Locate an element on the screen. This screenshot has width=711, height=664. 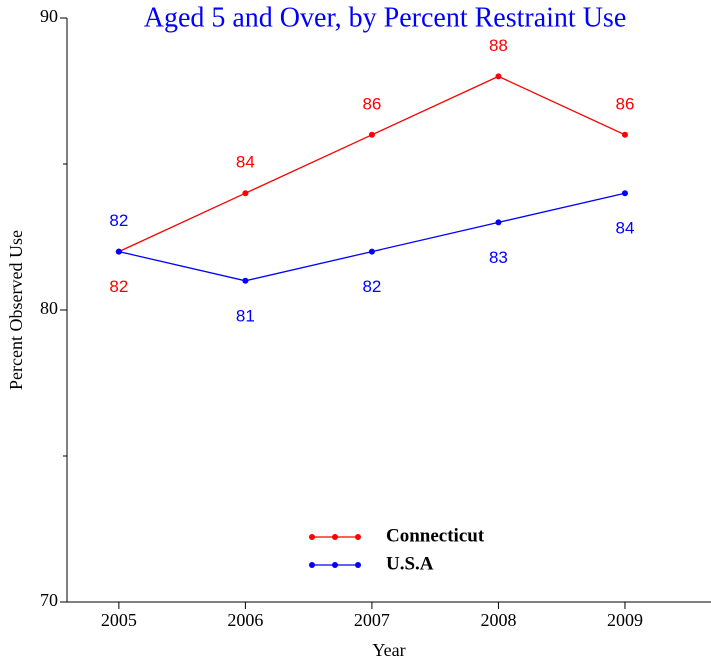
data-label: 83 is located at coordinates (498, 257).